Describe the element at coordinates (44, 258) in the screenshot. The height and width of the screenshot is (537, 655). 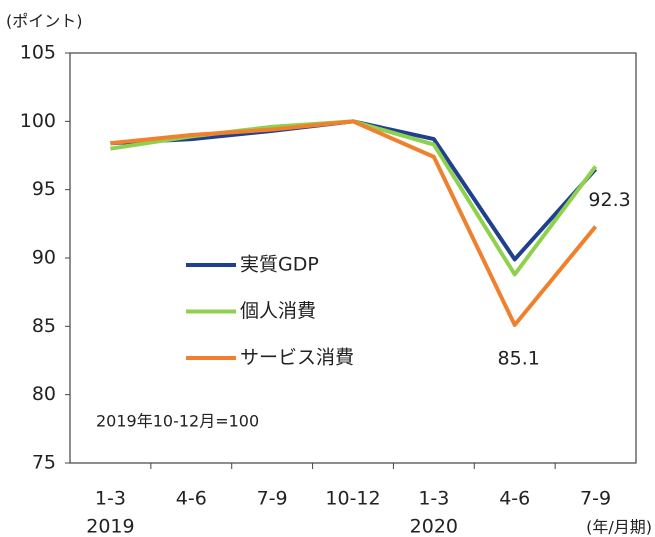
I see `y-tick-label: 90` at that location.